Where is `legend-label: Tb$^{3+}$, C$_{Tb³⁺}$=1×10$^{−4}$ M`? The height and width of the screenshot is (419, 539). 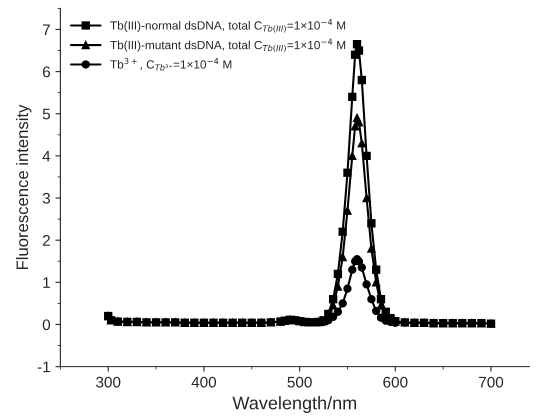
legend-label: Tb$^{3+}$, C$_{Tb³⁺}$=1×10$^{−4}$ M is located at coordinates (171, 64).